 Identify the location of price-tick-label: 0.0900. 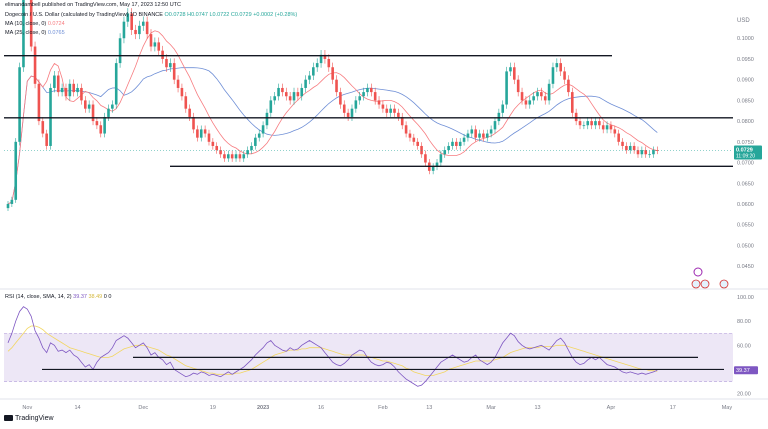
(745, 81).